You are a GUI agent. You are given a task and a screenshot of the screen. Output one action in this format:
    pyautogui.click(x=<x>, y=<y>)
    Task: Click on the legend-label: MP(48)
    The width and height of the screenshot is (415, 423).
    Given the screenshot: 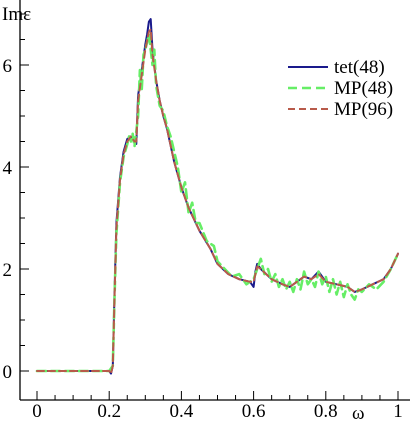 What is the action you would take?
    pyautogui.click(x=363, y=88)
    